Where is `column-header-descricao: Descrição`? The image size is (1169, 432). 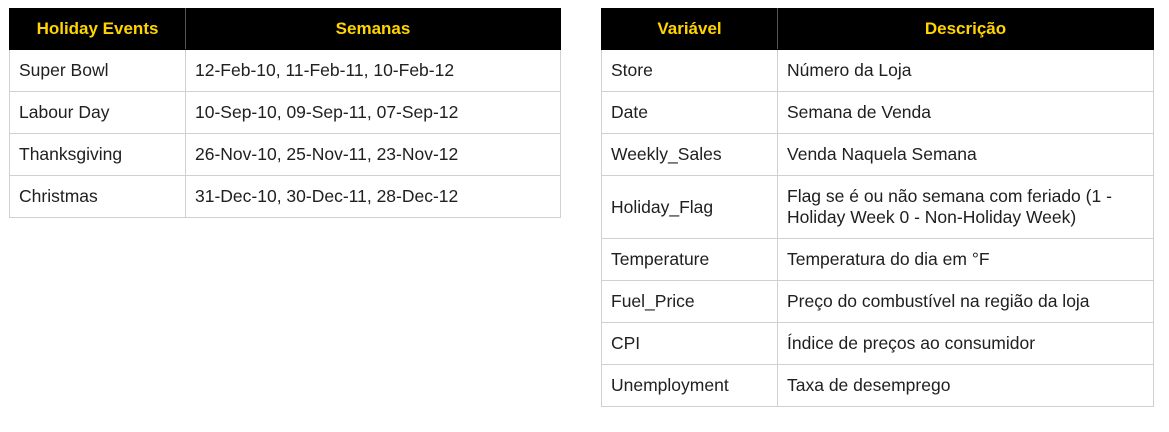
column-header-descricao: Descrição is located at coordinates (965, 29).